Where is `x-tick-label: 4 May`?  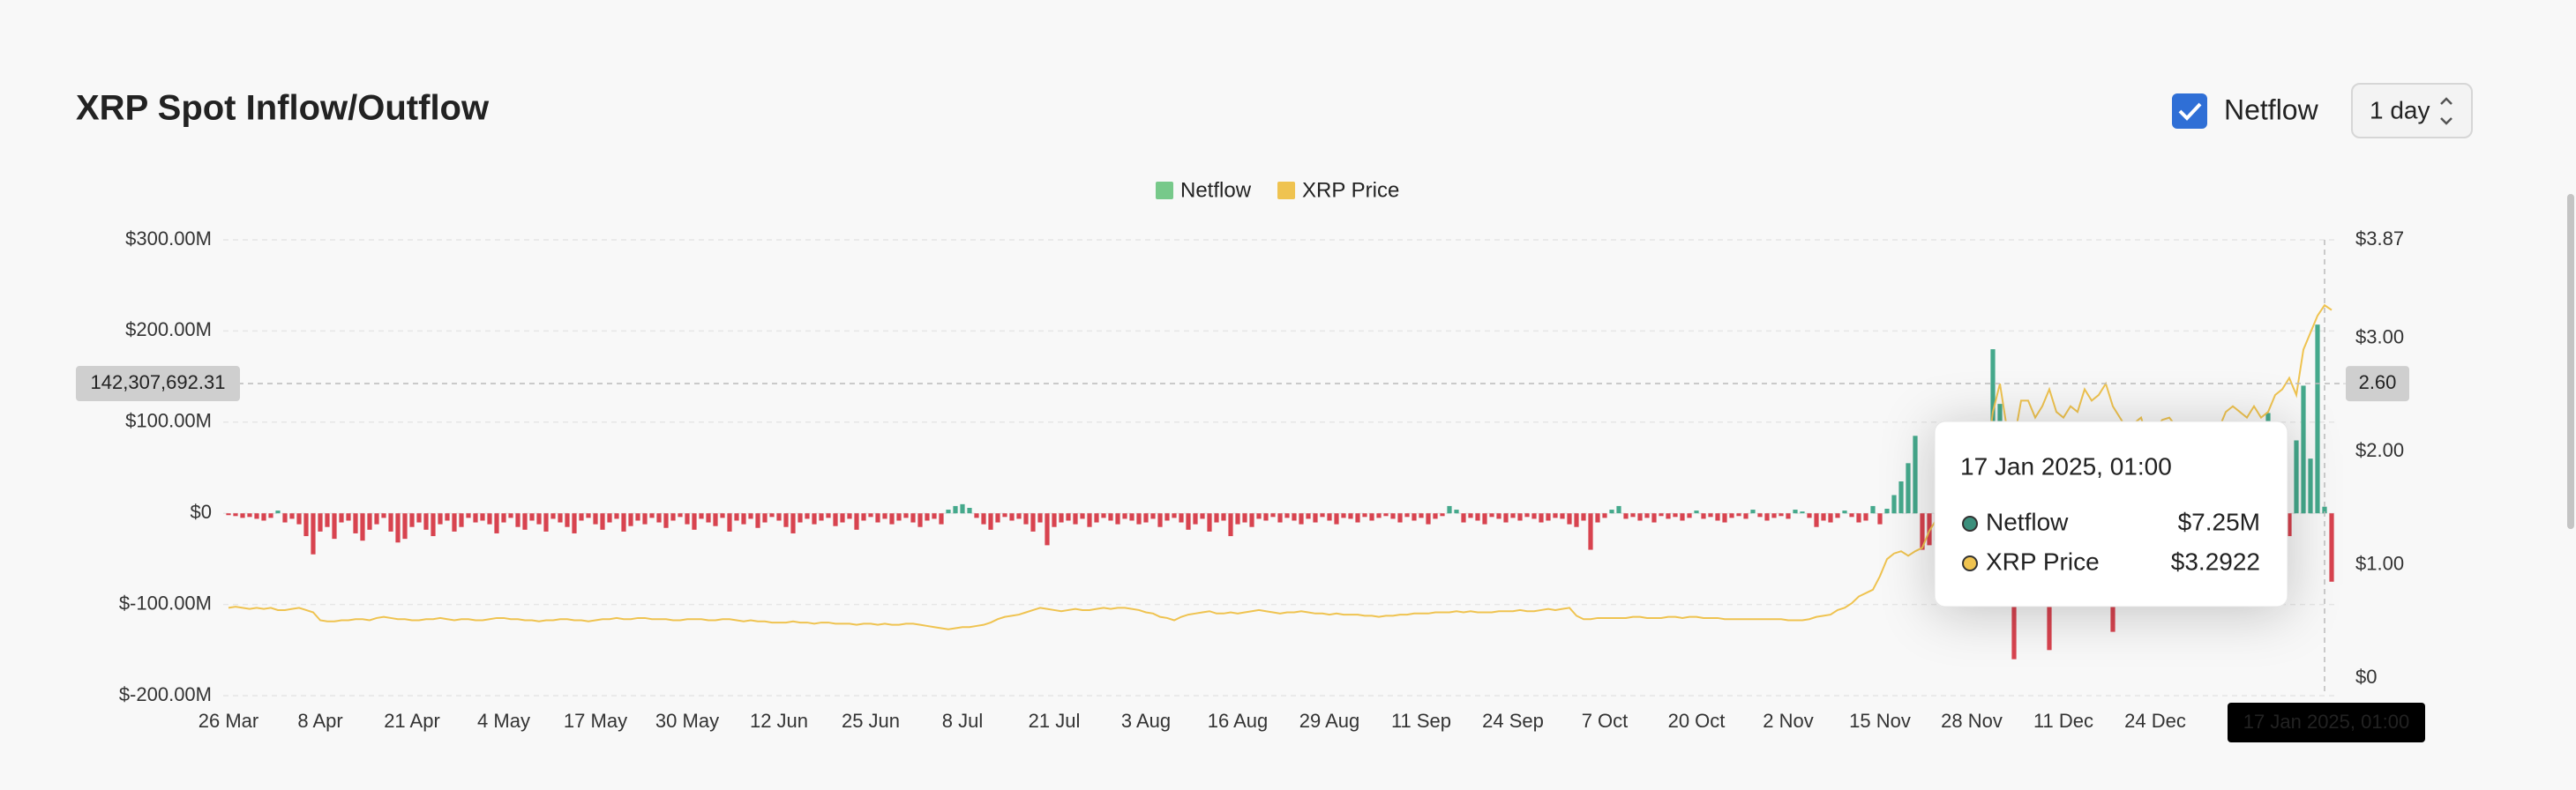
x-tick-label: 4 May is located at coordinates (504, 721).